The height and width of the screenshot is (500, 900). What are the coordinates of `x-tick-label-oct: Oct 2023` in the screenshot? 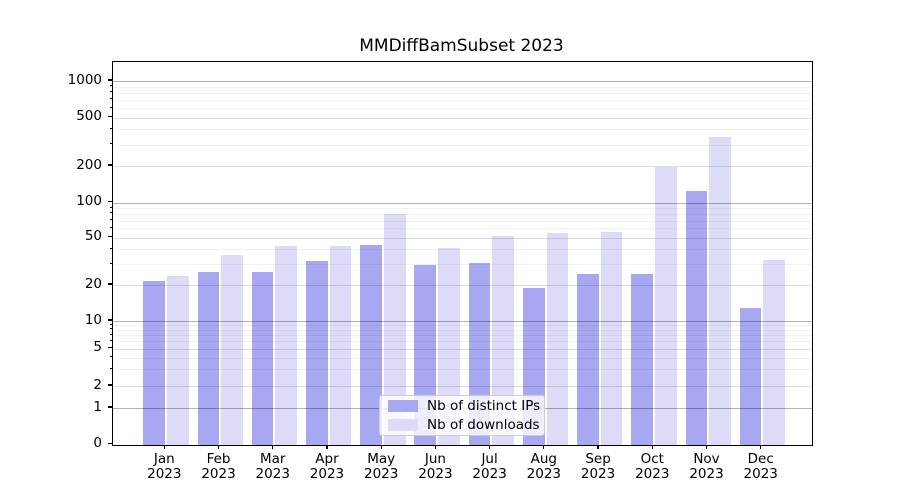 It's located at (652, 466).